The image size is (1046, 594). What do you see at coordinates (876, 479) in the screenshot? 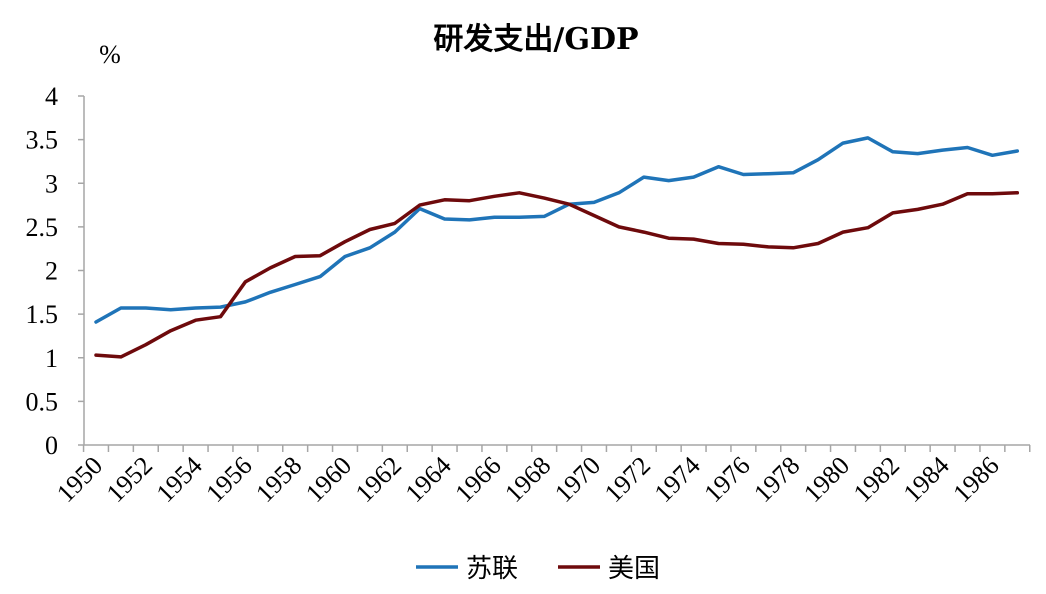
I see `x-tick-label: 1982` at bounding box center [876, 479].